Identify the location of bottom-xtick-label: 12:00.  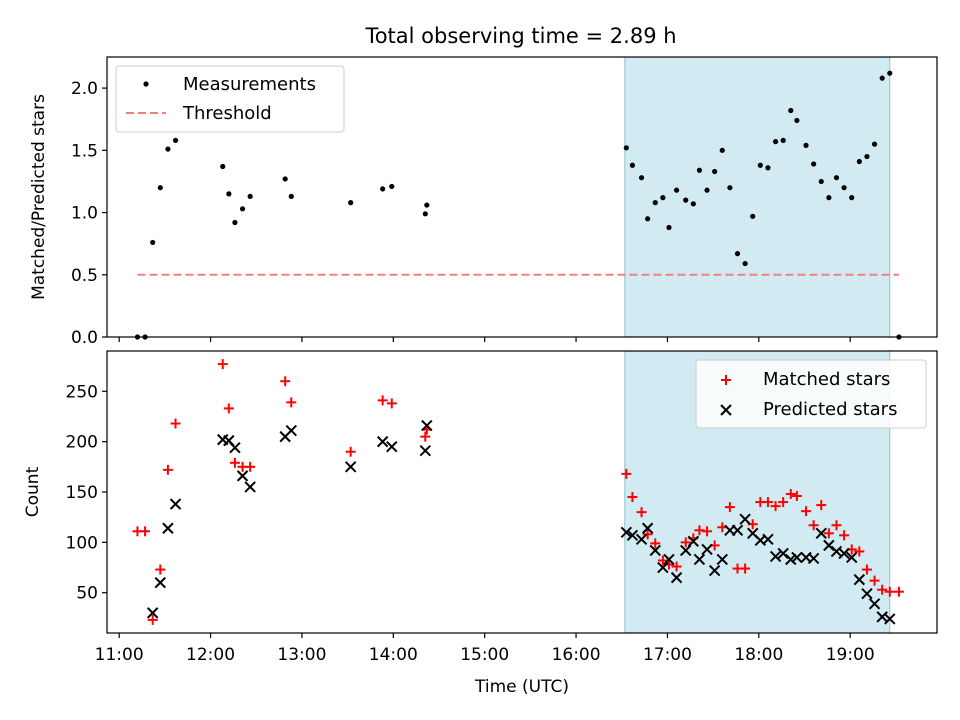
(210, 655).